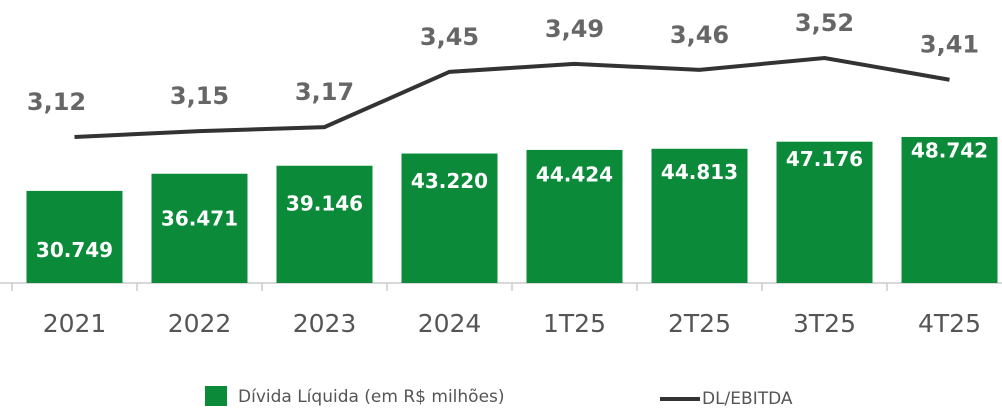 The width and height of the screenshot is (1002, 409). What do you see at coordinates (56, 102) in the screenshot?
I see `line-label: 3,12` at bounding box center [56, 102].